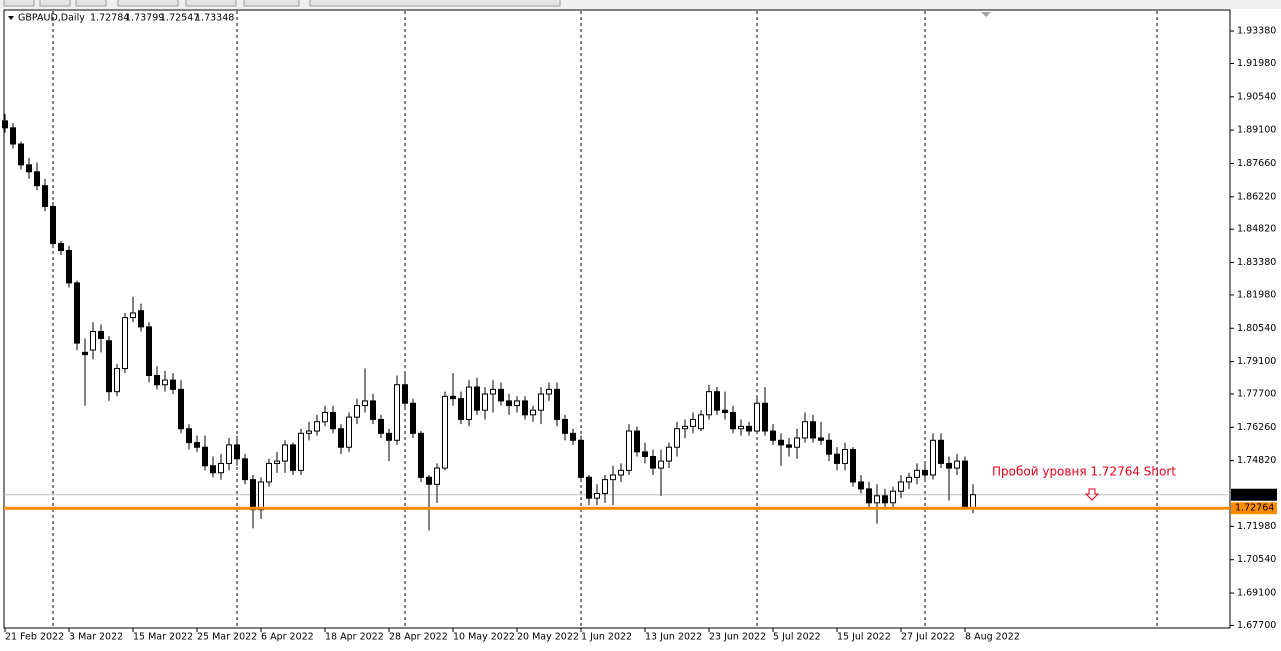 Image resolution: width=1281 pixels, height=651 pixels. What do you see at coordinates (1256, 63) in the screenshot?
I see `y-tick-label: 1.91980` at bounding box center [1256, 63].